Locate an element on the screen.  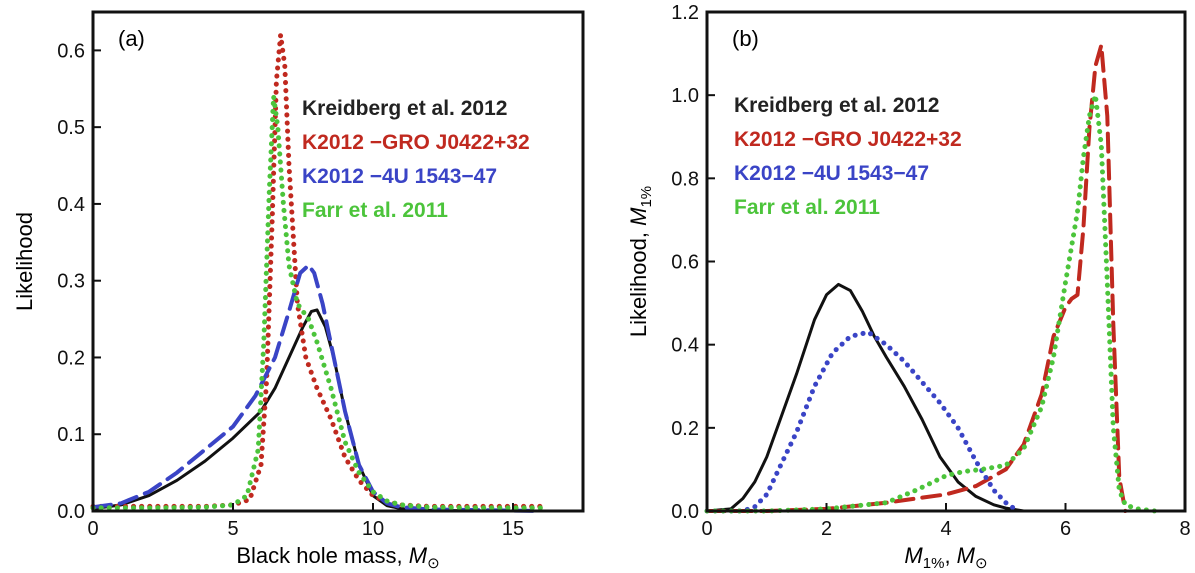
legend-entry-a-3: Farr et al. 2011 is located at coordinates (375, 210).